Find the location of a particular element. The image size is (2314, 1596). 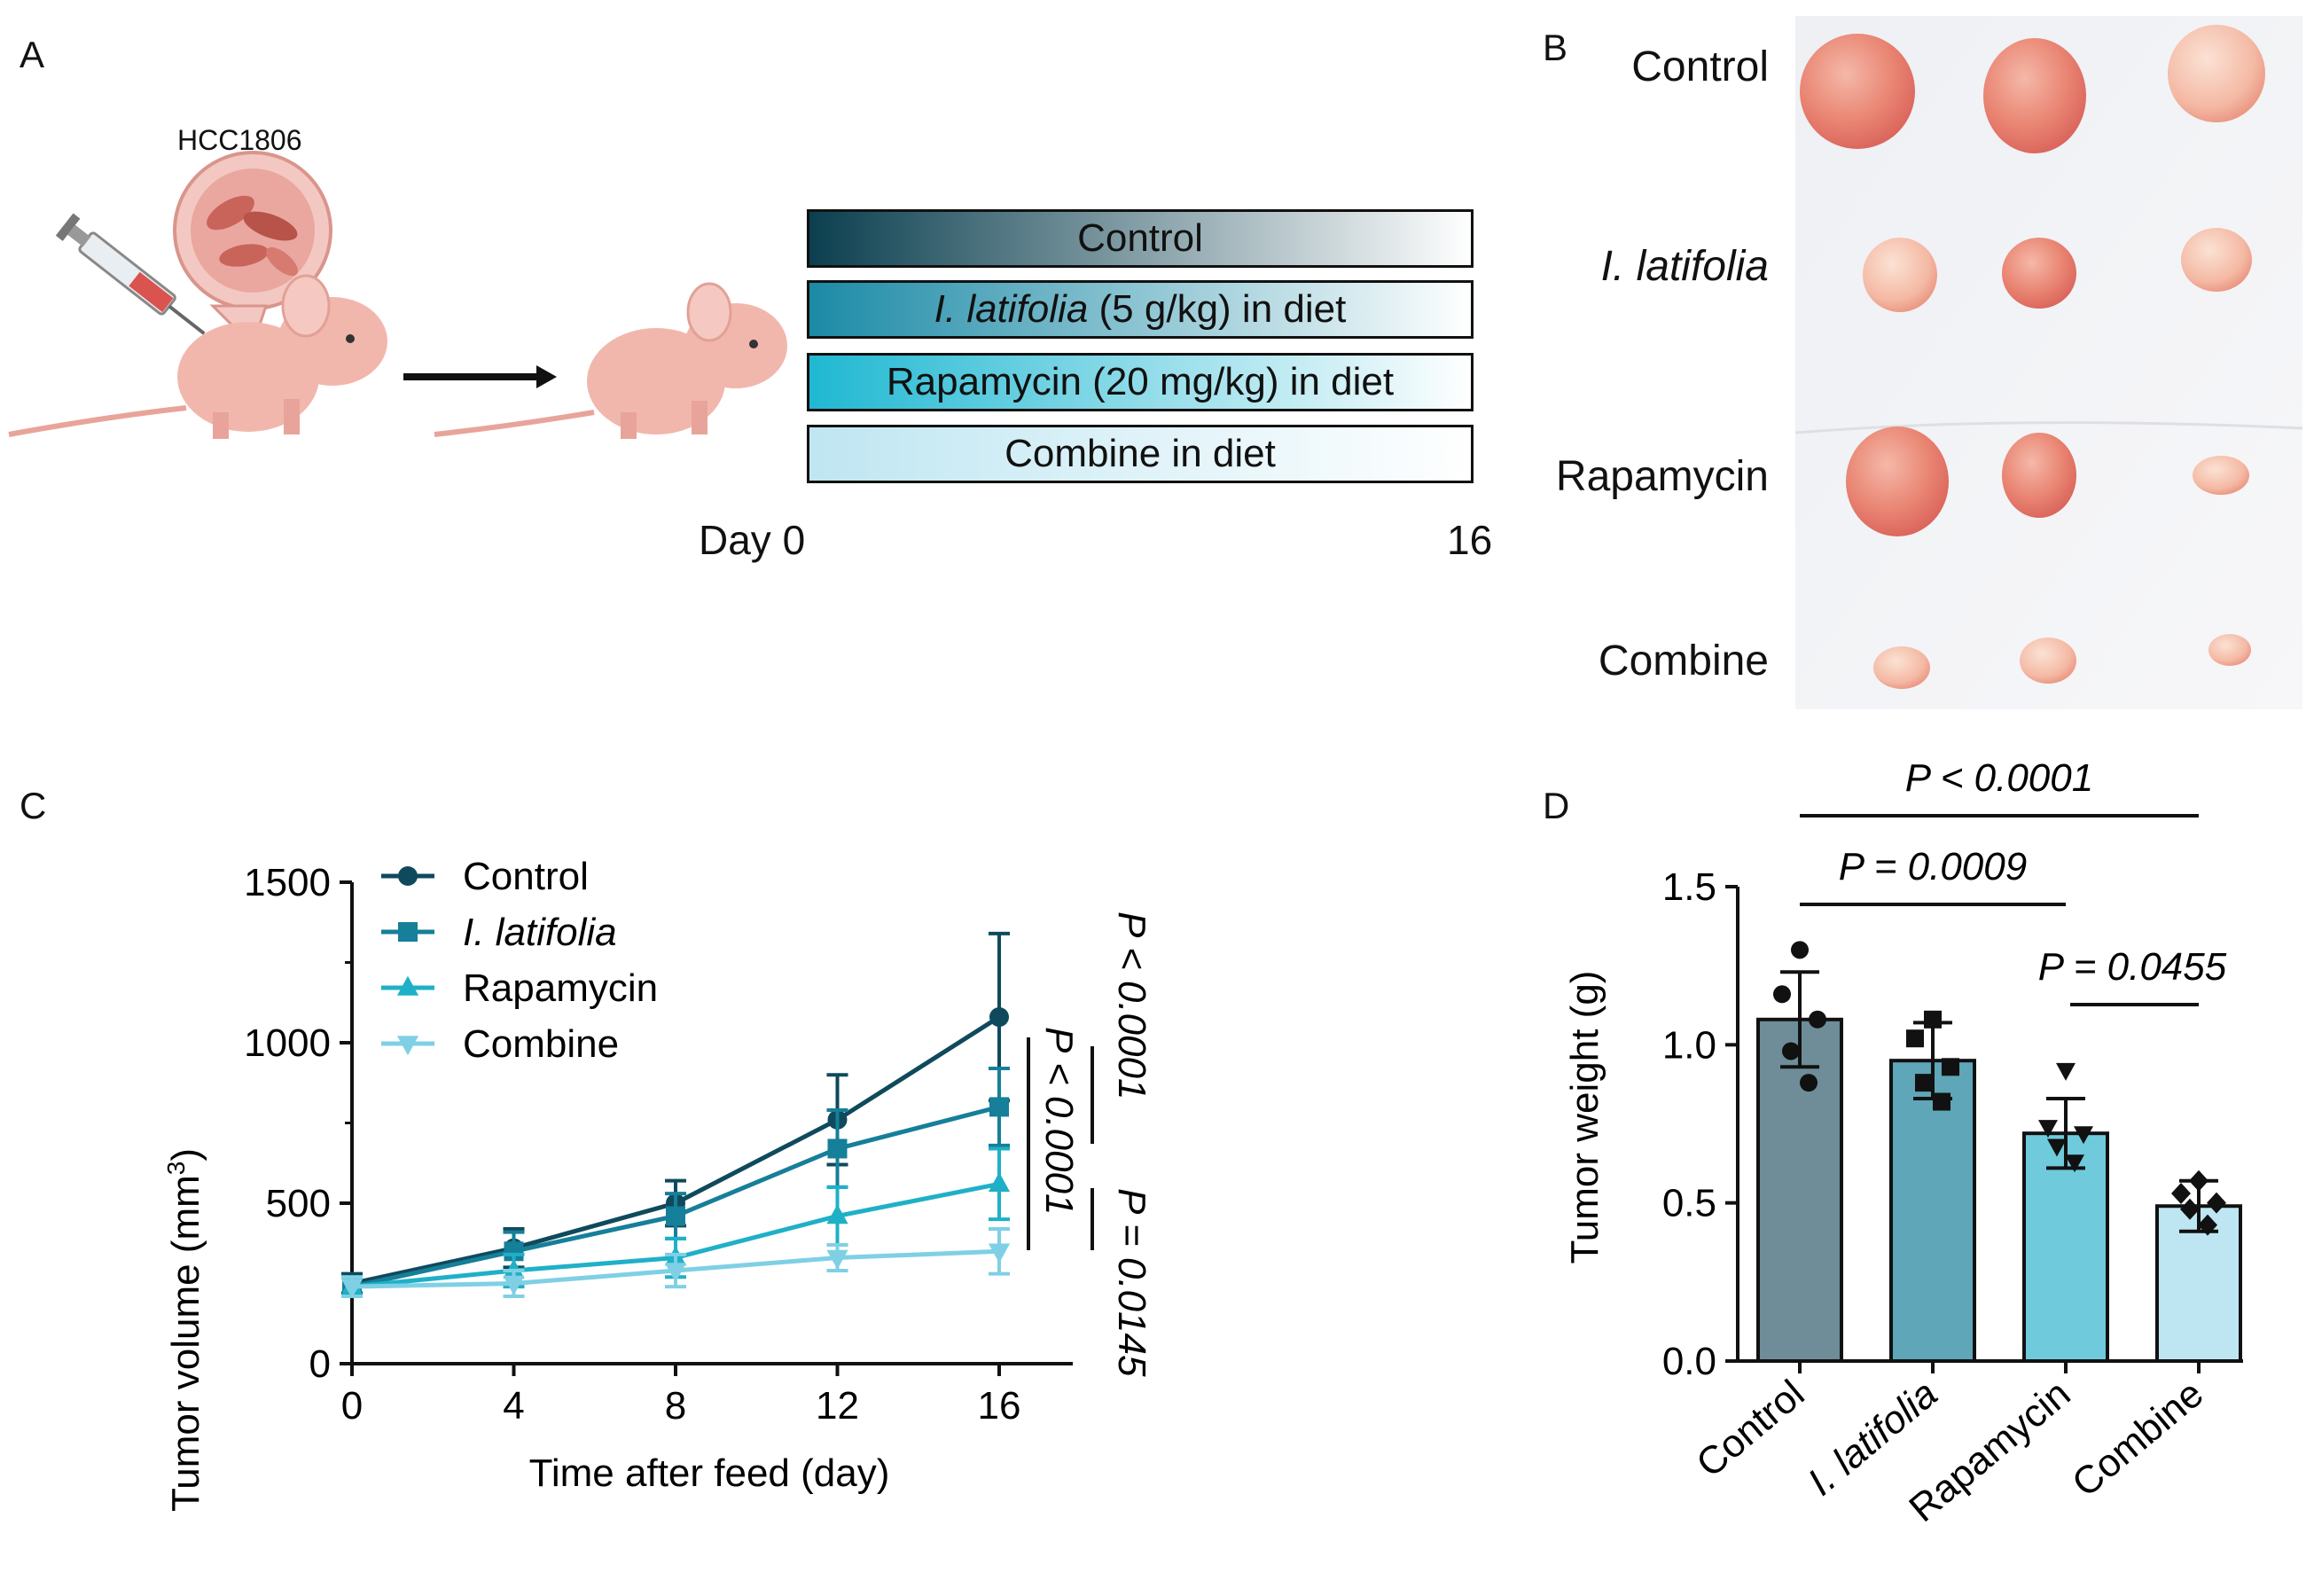

sig-label-3: P < 0.0001 is located at coordinates (1059, 1121).